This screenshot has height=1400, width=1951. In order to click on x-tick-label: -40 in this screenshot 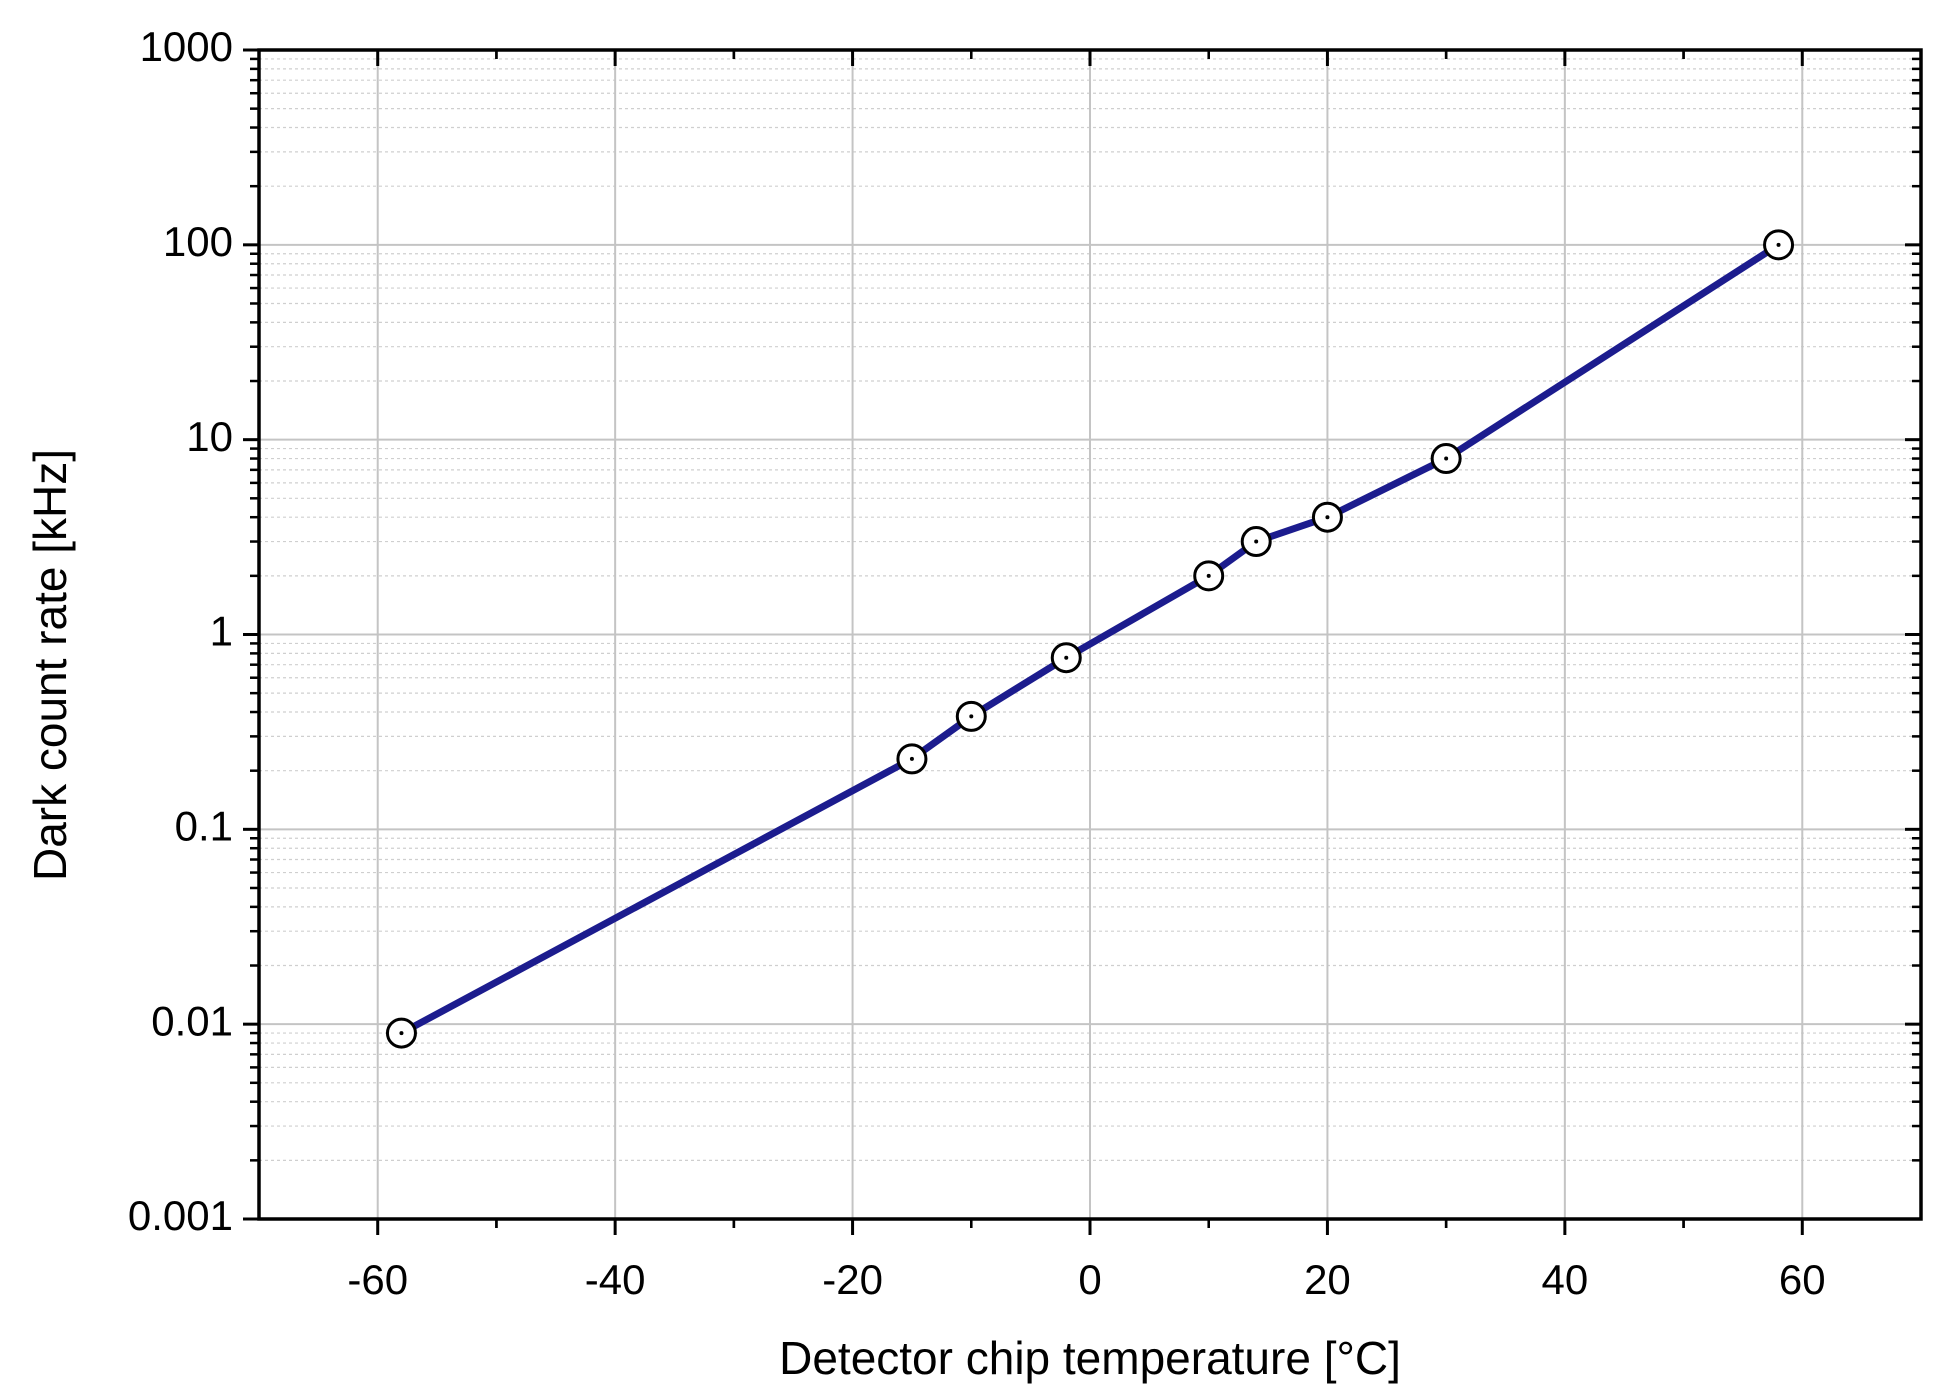, I will do `click(615, 1279)`.